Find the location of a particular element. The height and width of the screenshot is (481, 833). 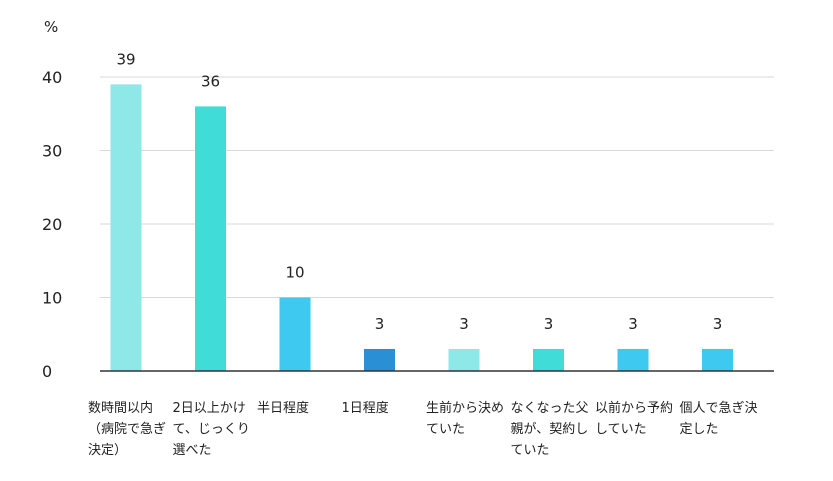

x-tick-label: なくなった父親が、契約していた is located at coordinates (549, 429).